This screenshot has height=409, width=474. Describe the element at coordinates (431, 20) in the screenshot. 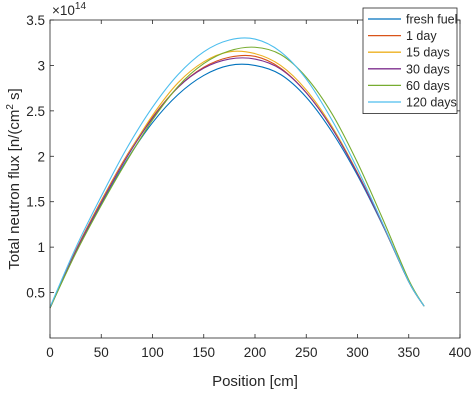

I see `legend-label: fresh fuel` at that location.